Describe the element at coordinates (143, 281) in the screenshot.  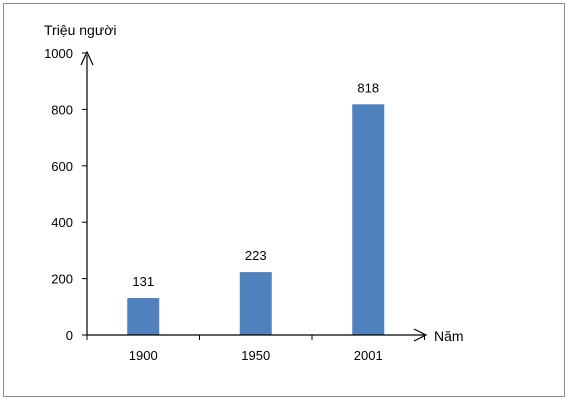
I see `bar-data-label: 131` at that location.